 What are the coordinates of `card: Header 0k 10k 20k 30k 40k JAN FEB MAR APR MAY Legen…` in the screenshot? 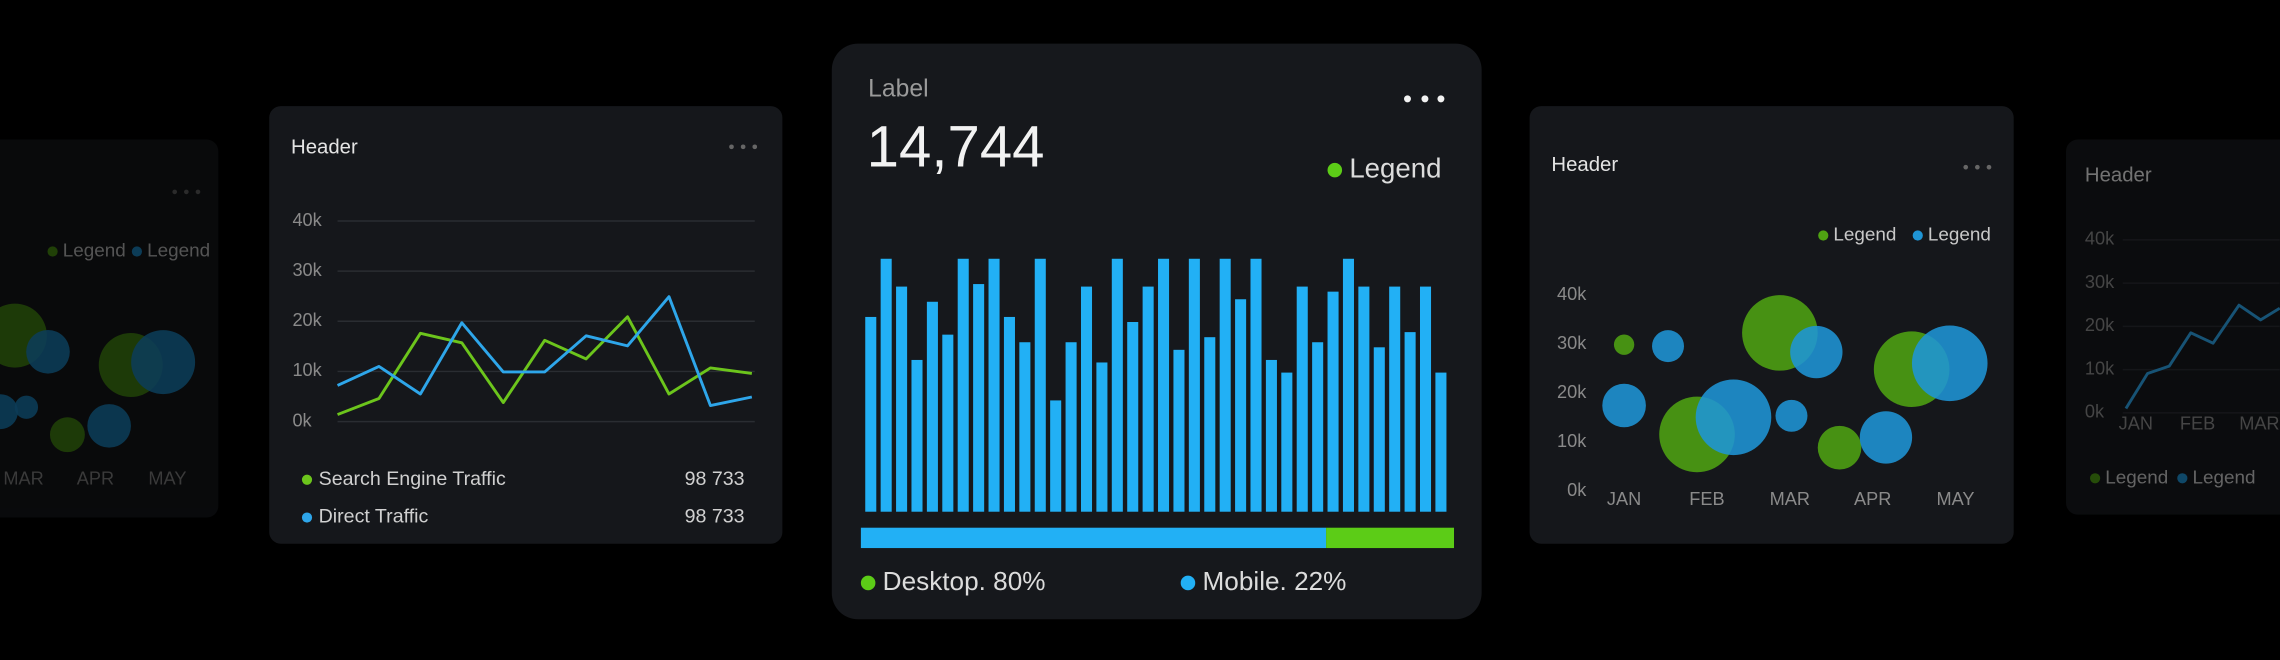 It's located at (1771, 325).